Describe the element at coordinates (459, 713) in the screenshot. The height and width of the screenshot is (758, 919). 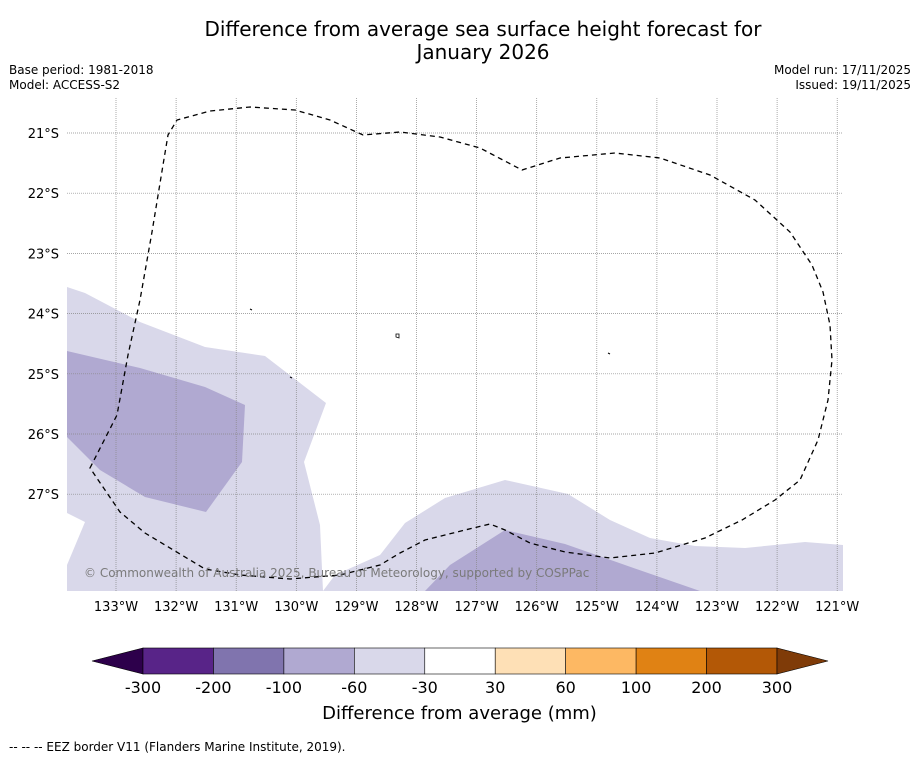
I see `colorbar-label: Difference from average (mm)` at that location.